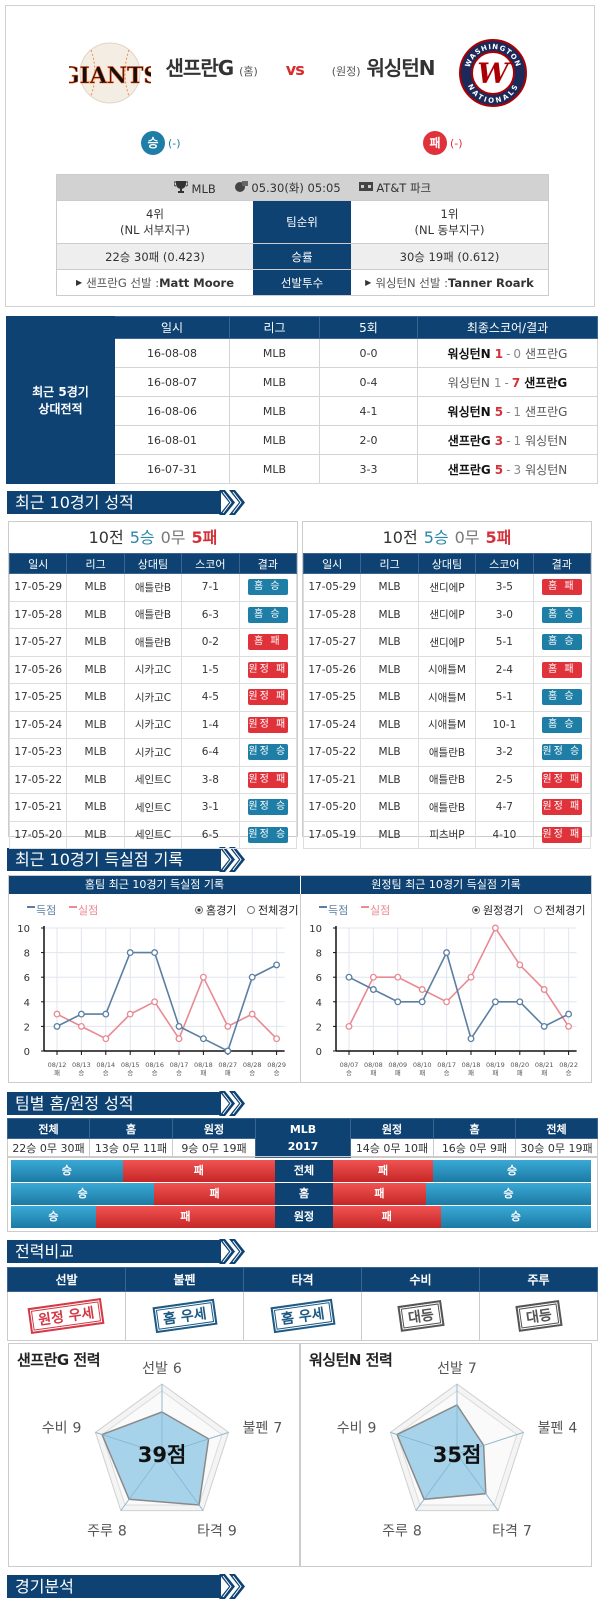 The width and height of the screenshot is (600, 1602). I want to click on recent-date: 17-05-25, so click(332, 697).